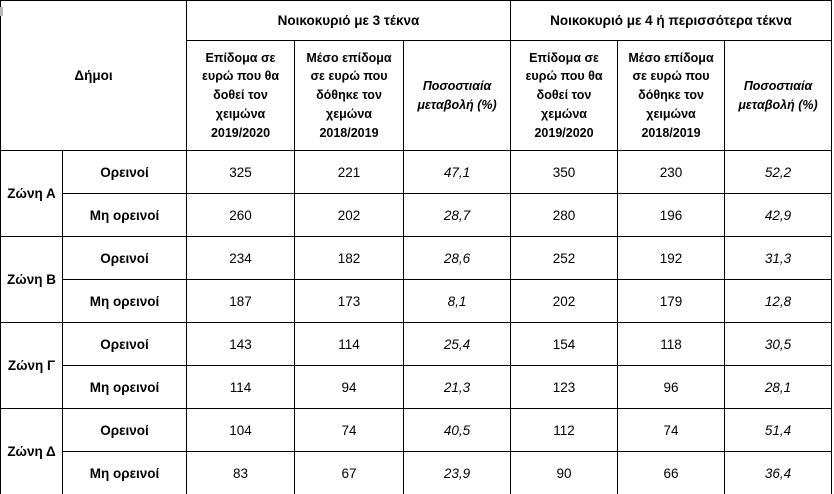  Describe the element at coordinates (457, 472) in the screenshot. I see `percent-cell: 23,9` at that location.